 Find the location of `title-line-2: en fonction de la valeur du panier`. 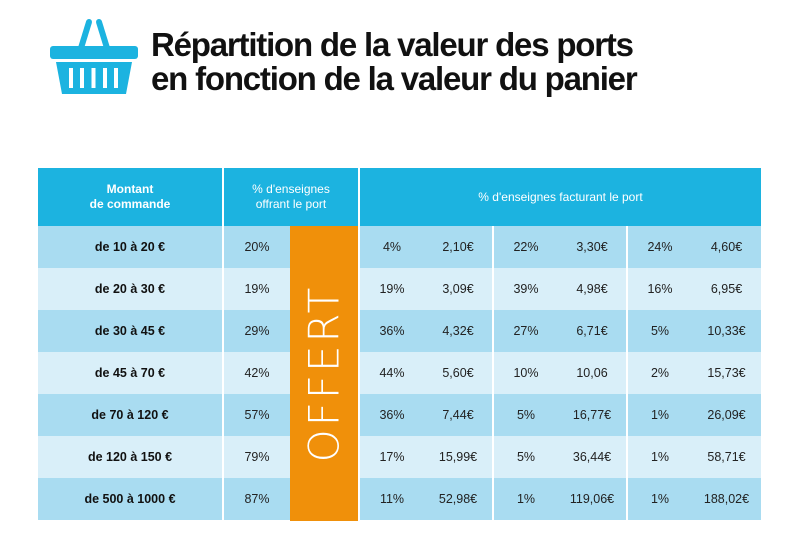

title-line-2: en fonction de la valeur du panier is located at coordinates (394, 78).